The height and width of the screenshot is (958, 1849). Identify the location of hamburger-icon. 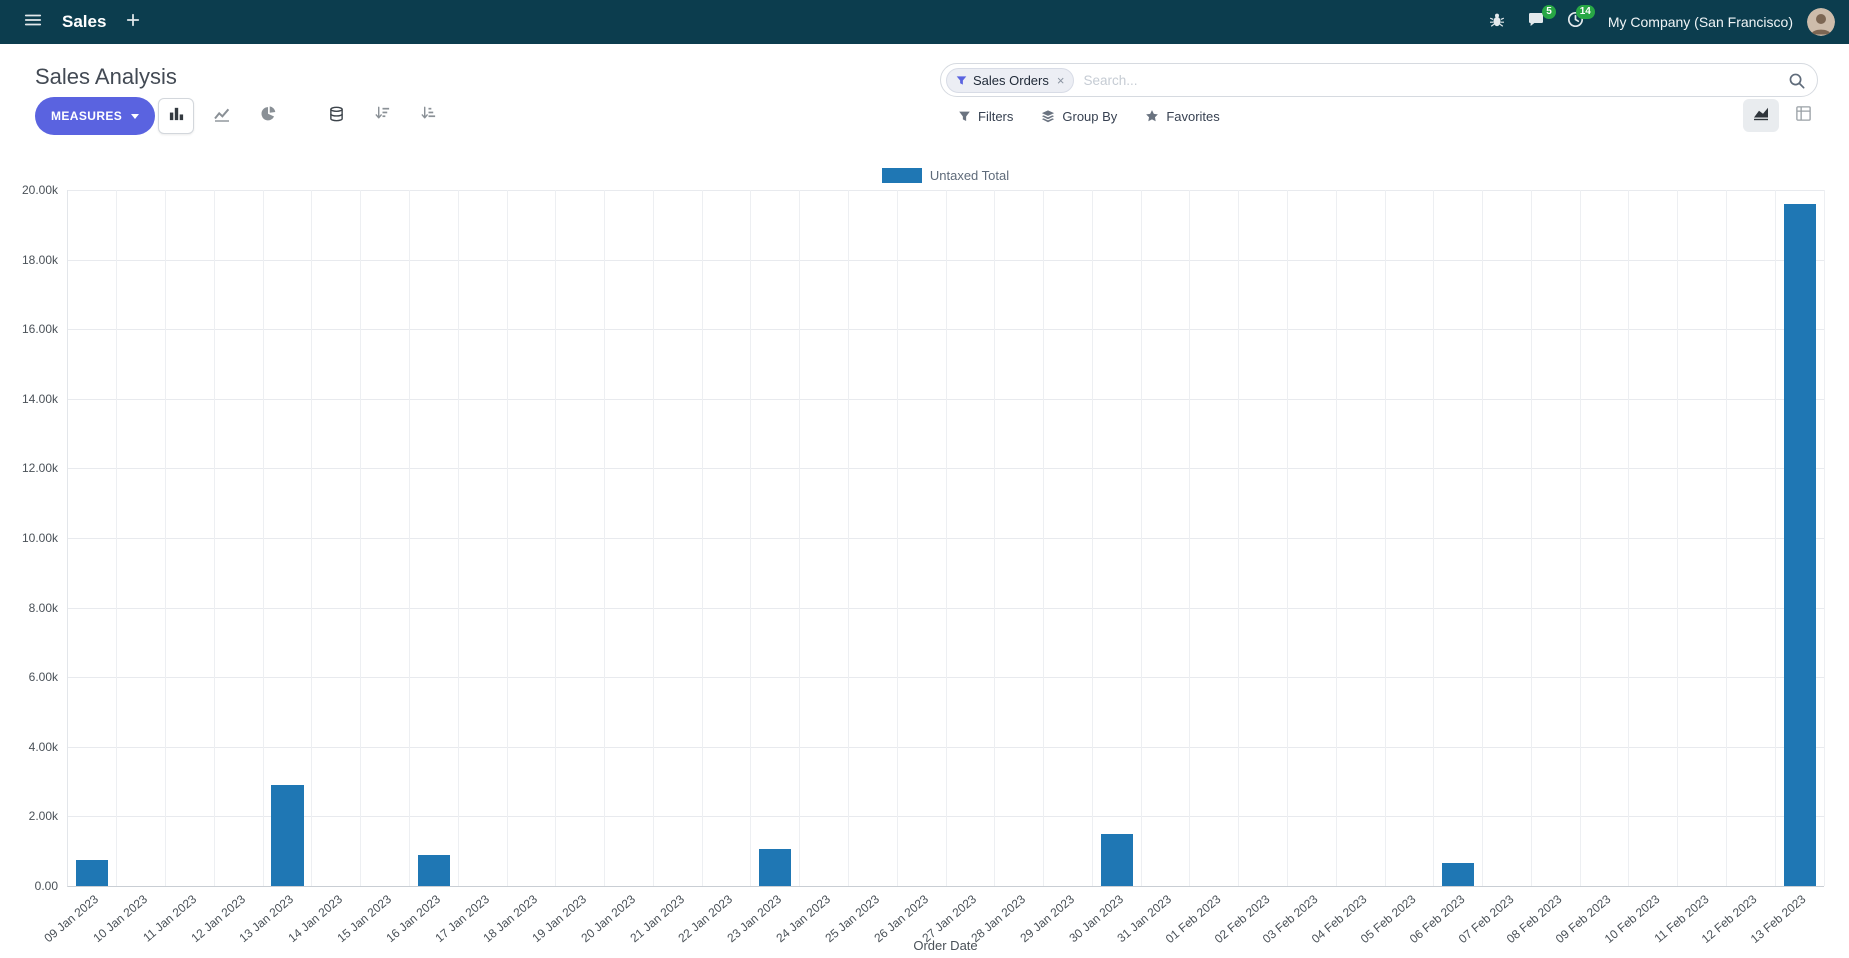
(33, 22).